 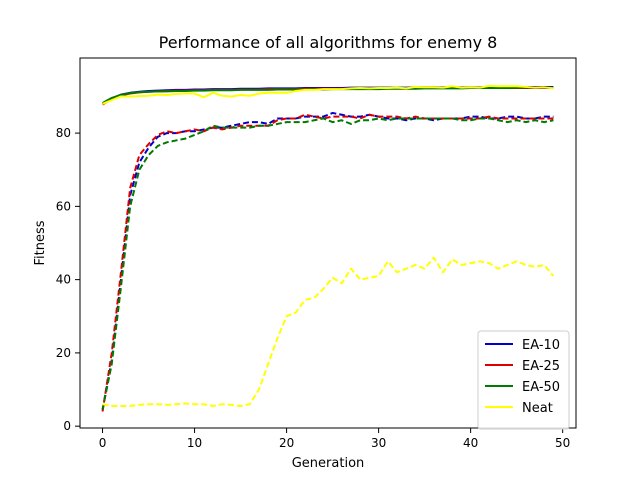 What do you see at coordinates (328, 463) in the screenshot?
I see `x-axis-label: Generation` at bounding box center [328, 463].